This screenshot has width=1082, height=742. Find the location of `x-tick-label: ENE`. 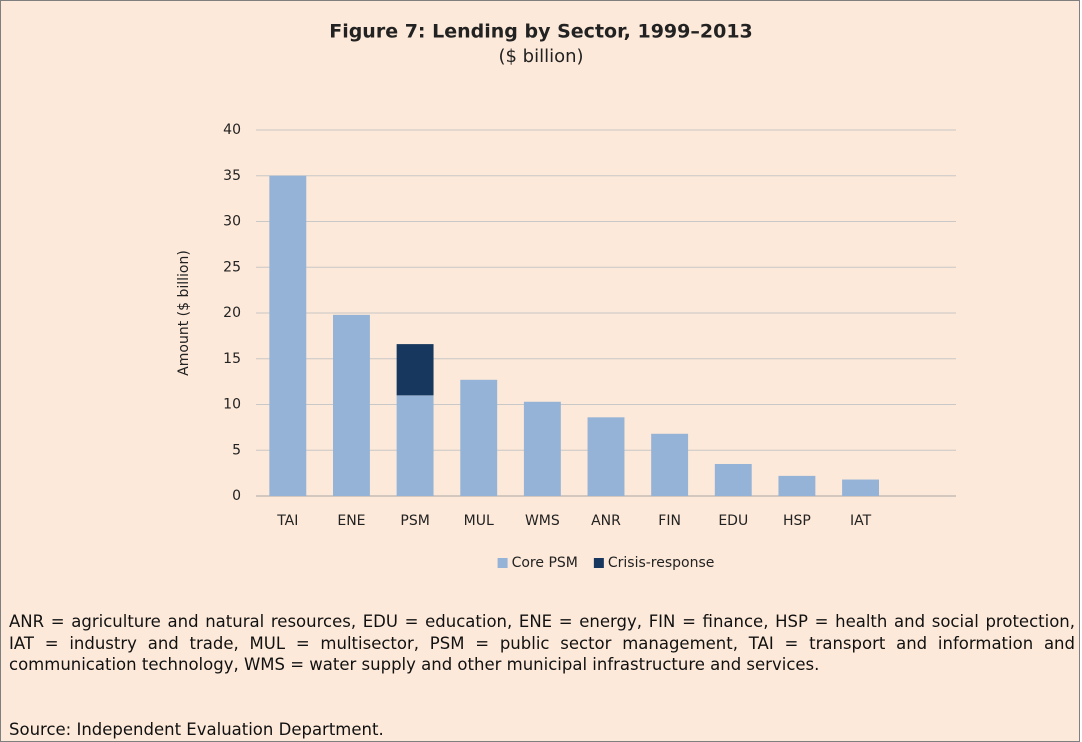

x-tick-label: ENE is located at coordinates (351, 521).